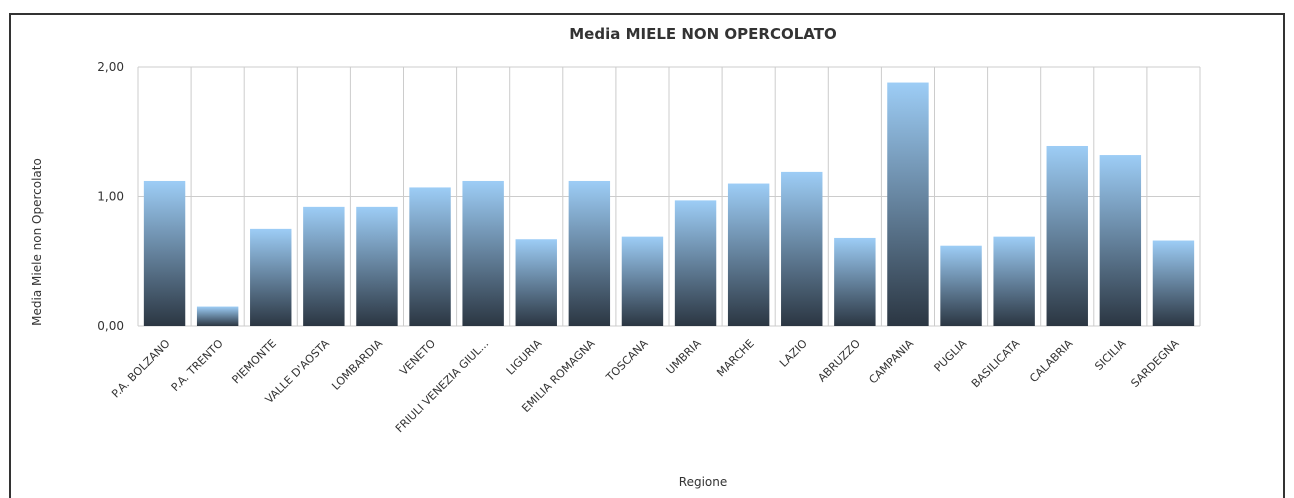  I want to click on x-category-label: P.A. BOLZANO, so click(141, 369).